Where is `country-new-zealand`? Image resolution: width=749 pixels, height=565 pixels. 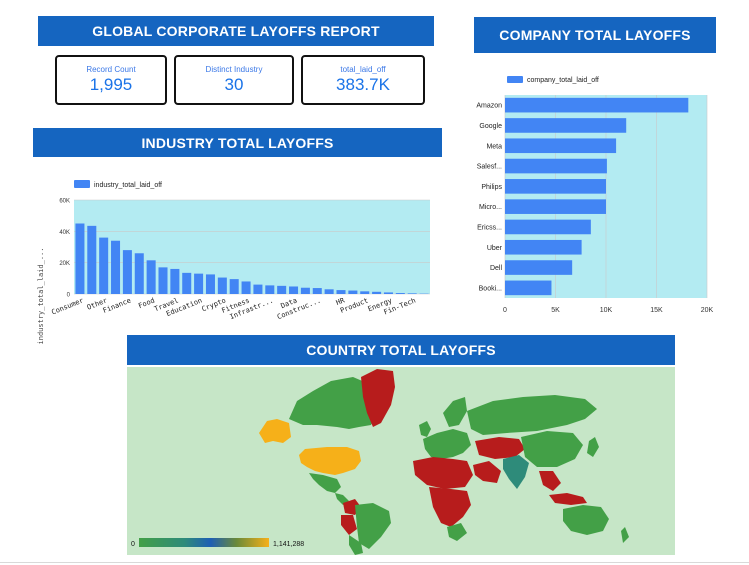 country-new-zealand is located at coordinates (625, 535).